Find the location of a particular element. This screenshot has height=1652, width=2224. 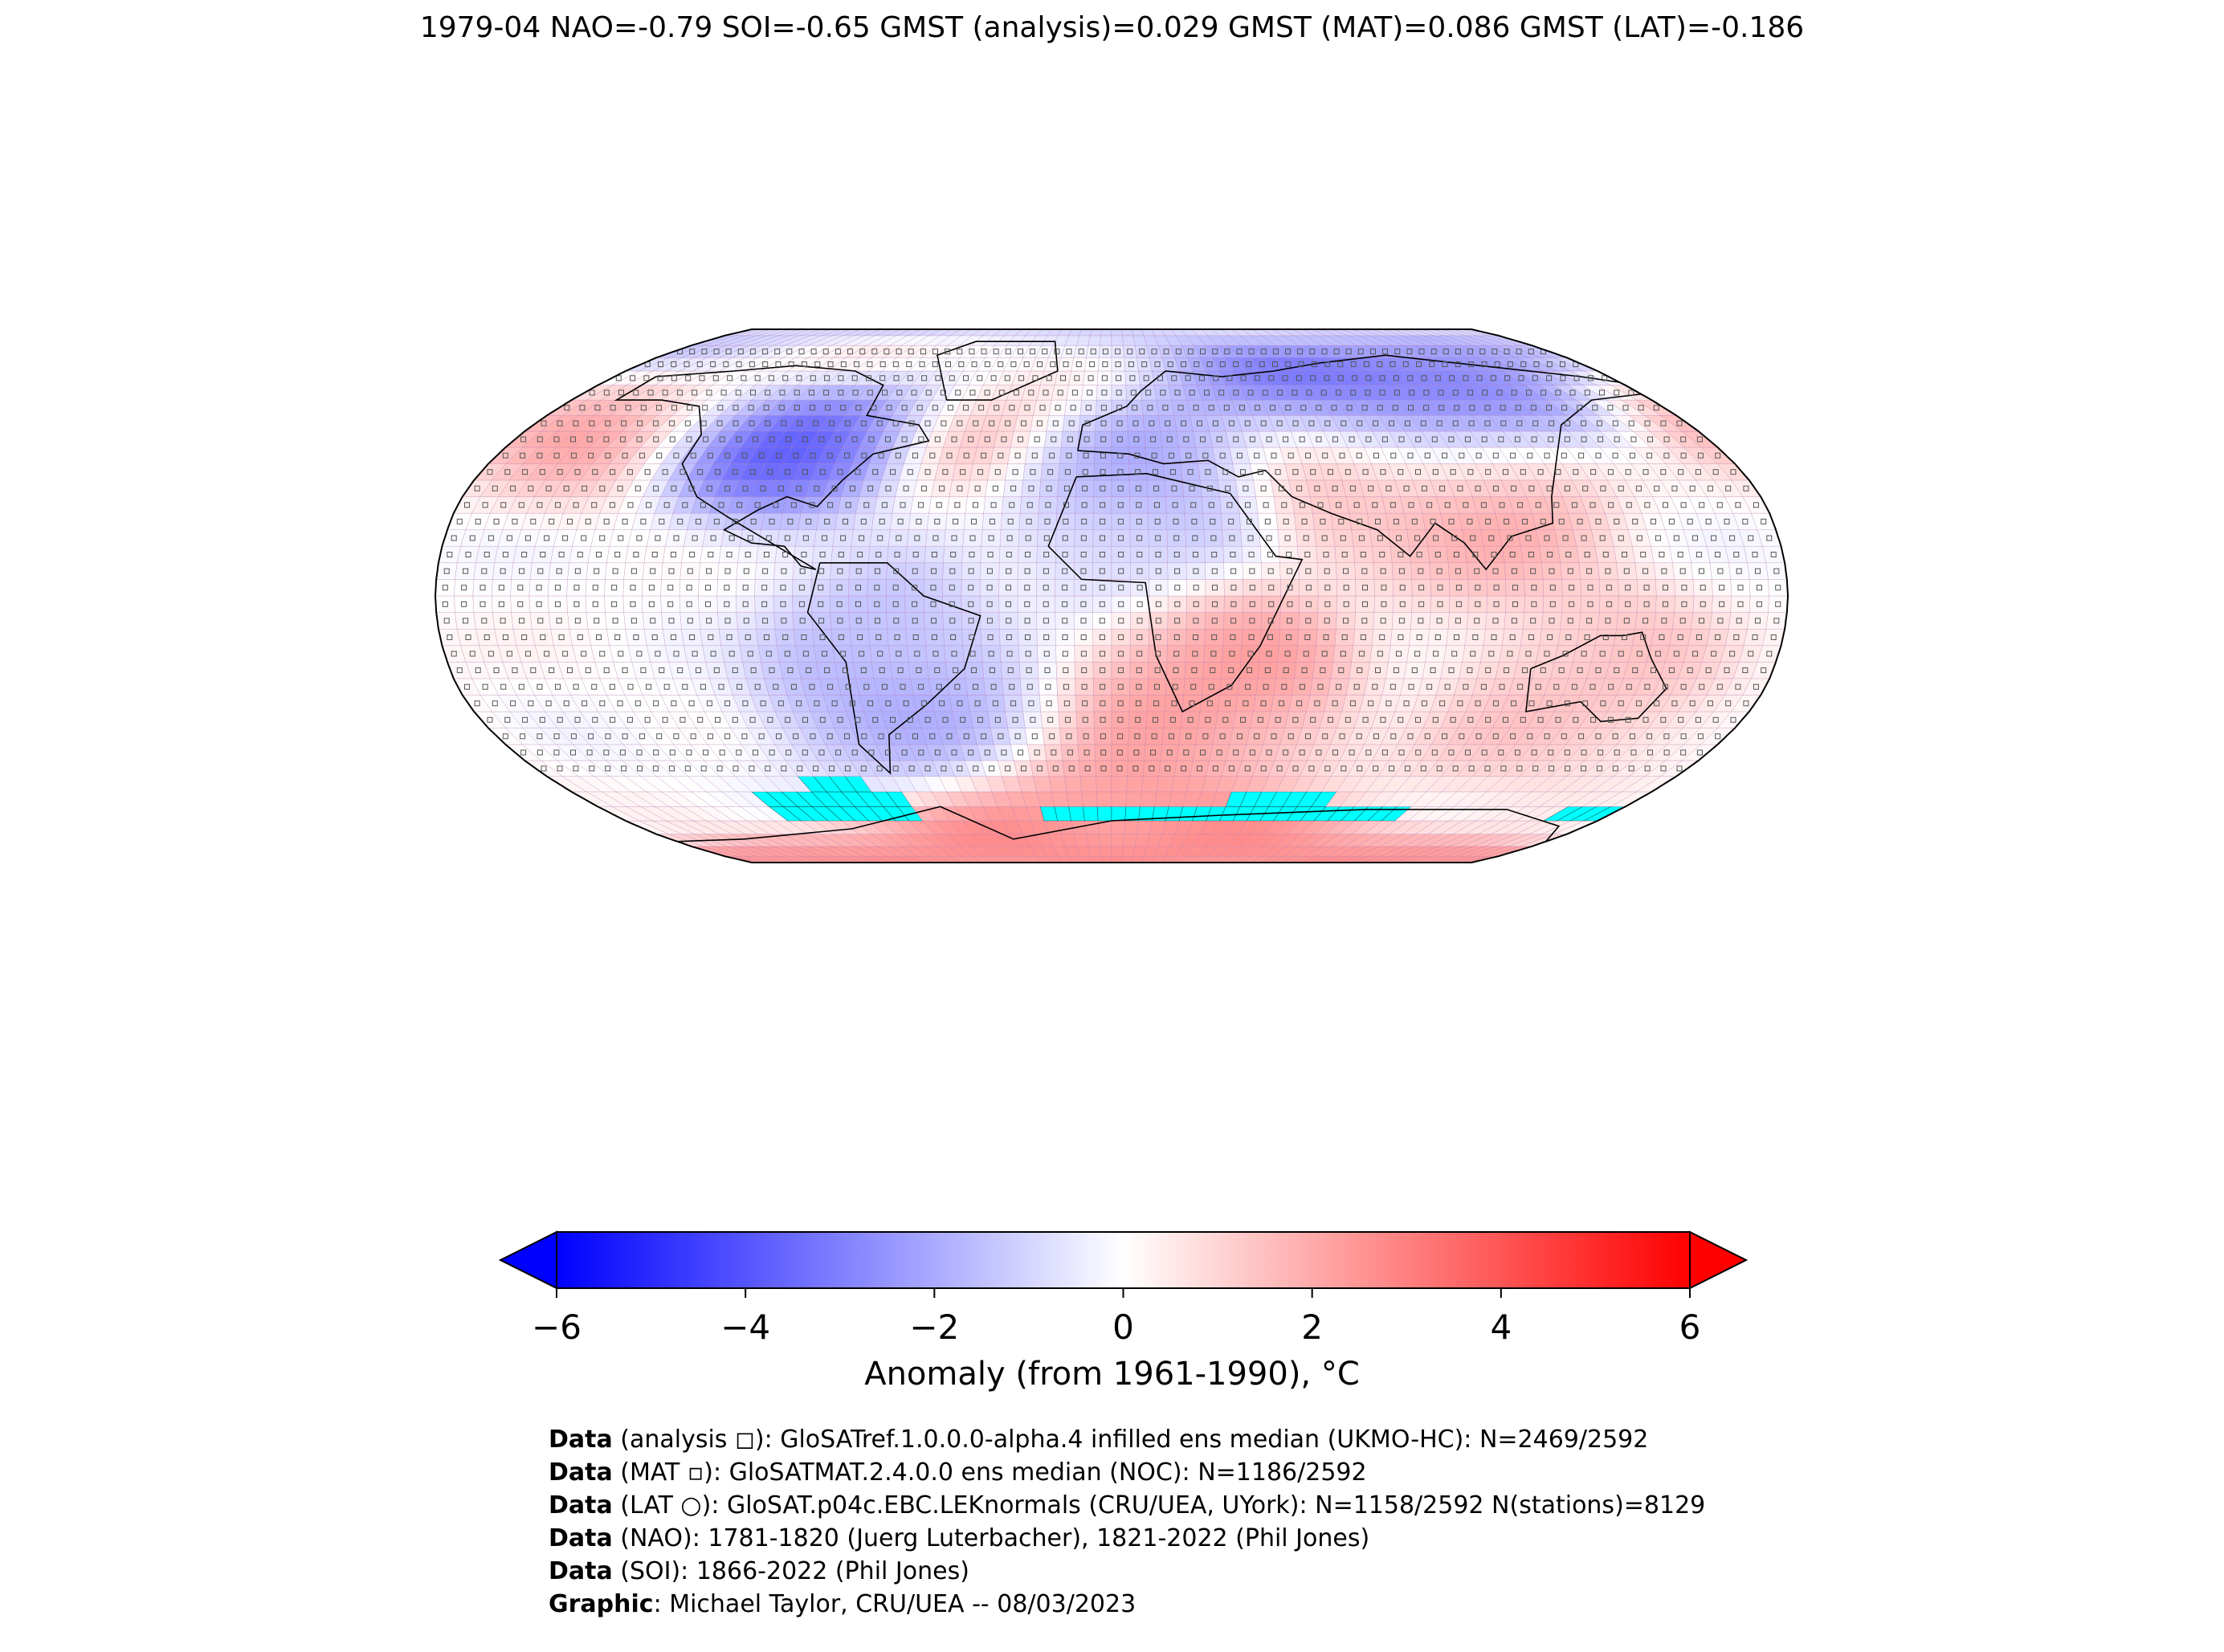

colorbar-tick-label: 6 is located at coordinates (1690, 1327).